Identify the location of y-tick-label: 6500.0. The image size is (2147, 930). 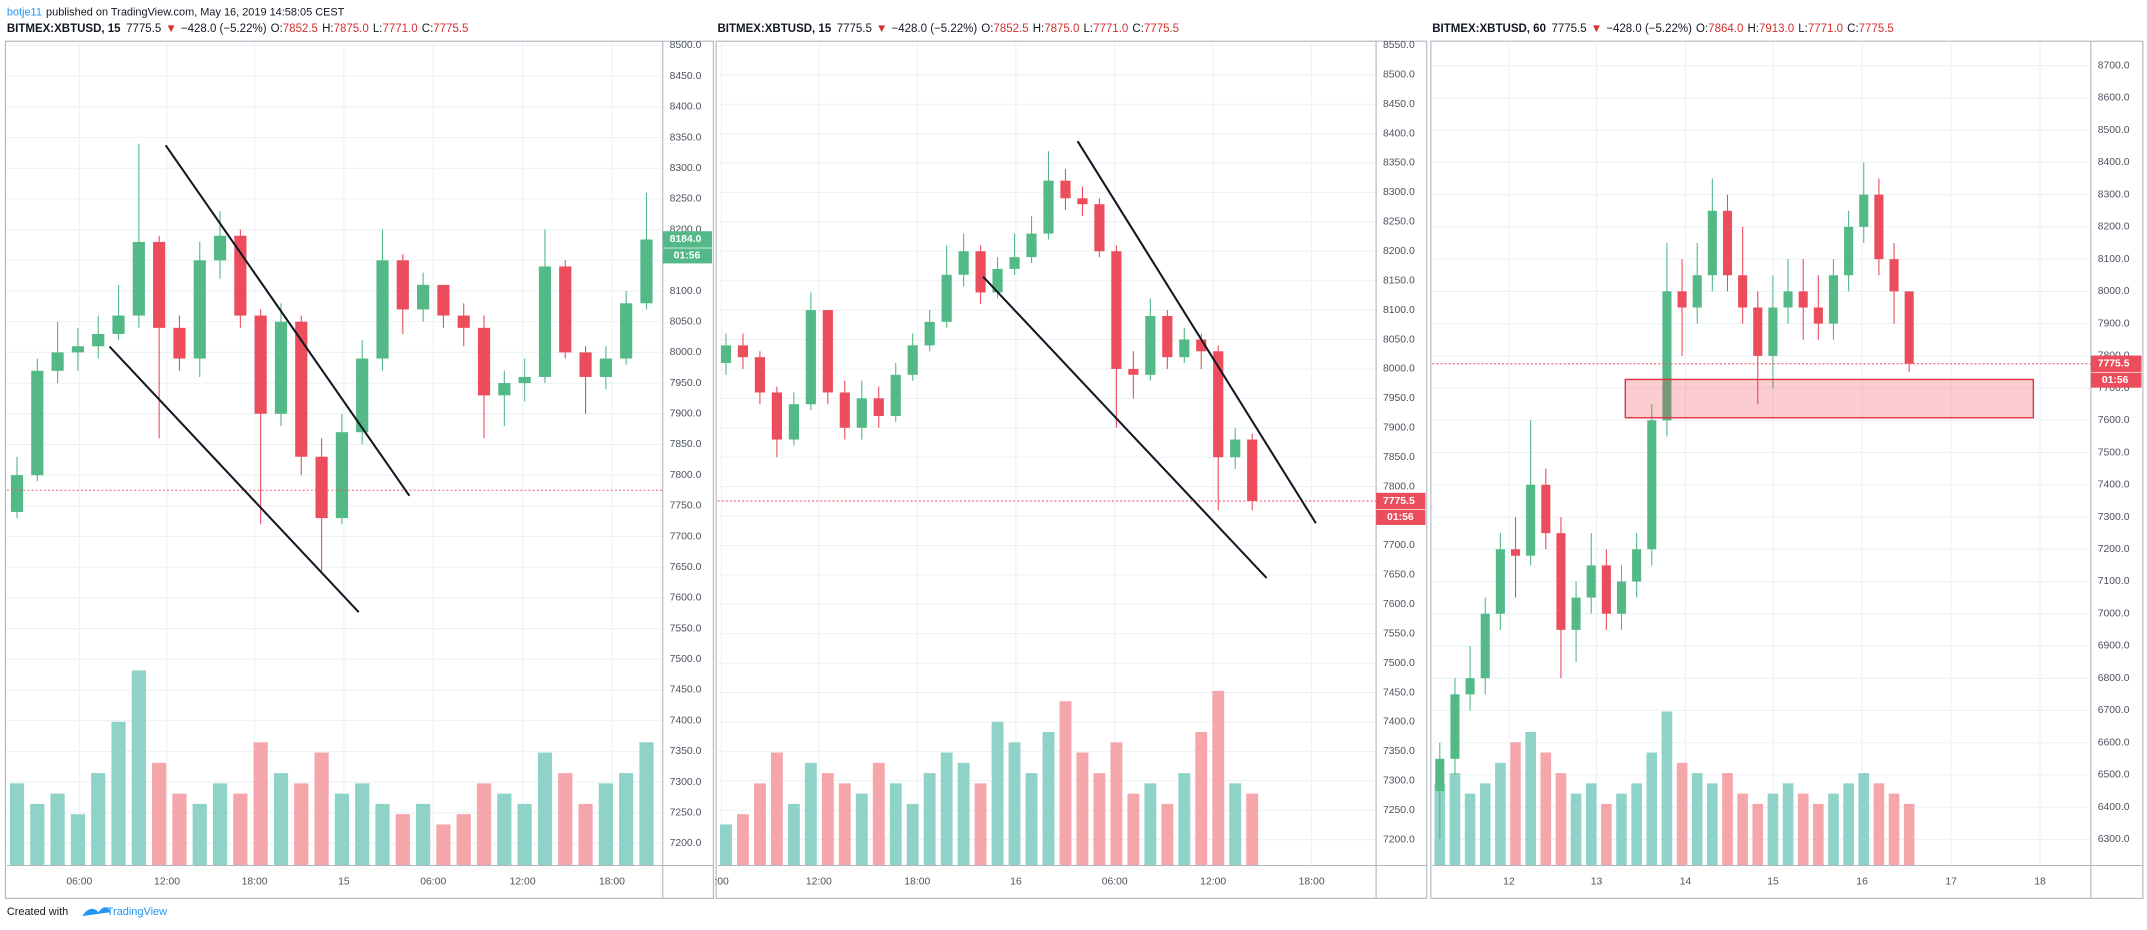
(2114, 775).